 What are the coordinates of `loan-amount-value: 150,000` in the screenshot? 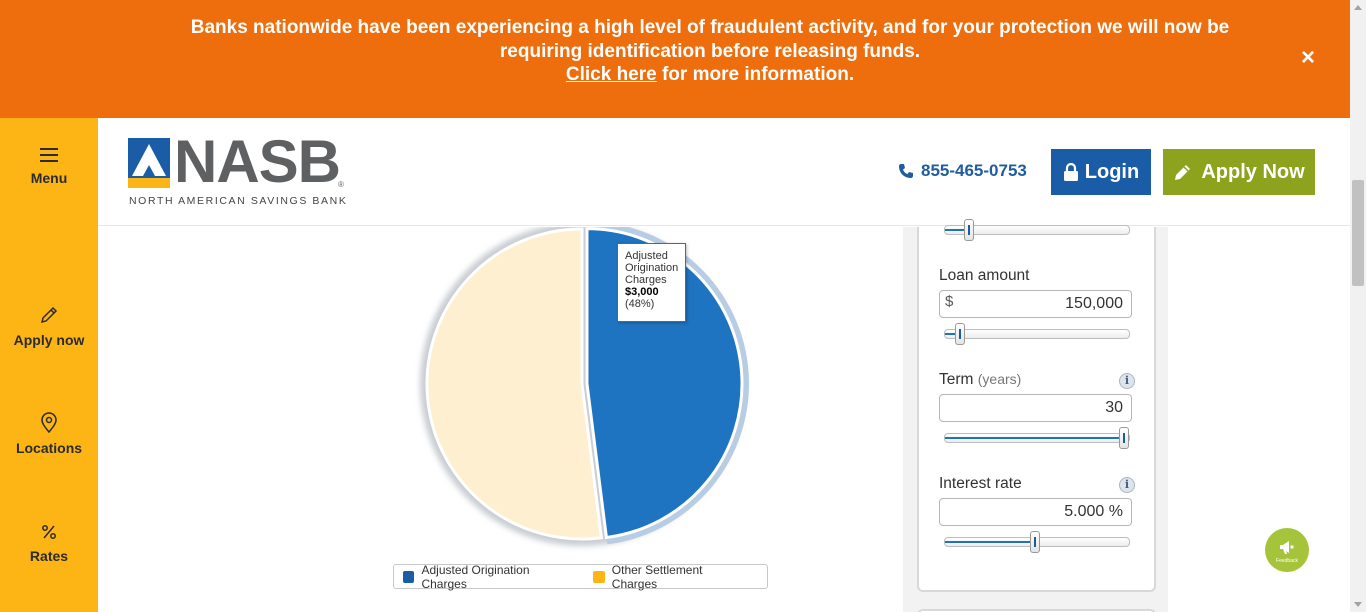 It's located at (1094, 303).